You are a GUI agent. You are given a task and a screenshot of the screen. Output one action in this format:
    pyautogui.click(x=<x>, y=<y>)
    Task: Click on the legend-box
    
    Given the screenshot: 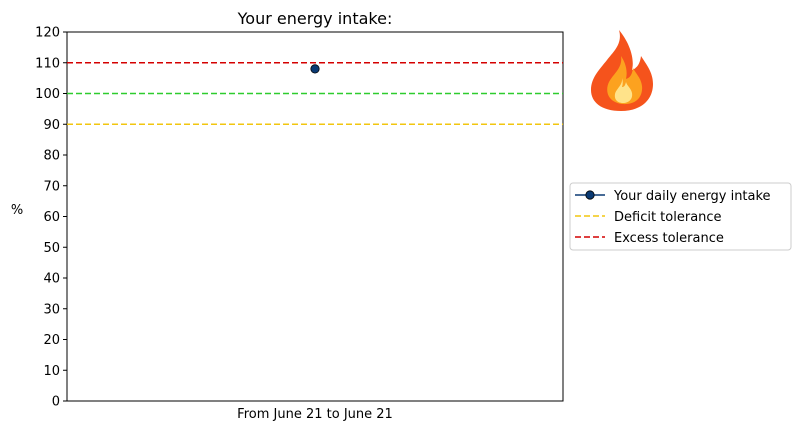 What is the action you would take?
    pyautogui.click(x=680, y=216)
    